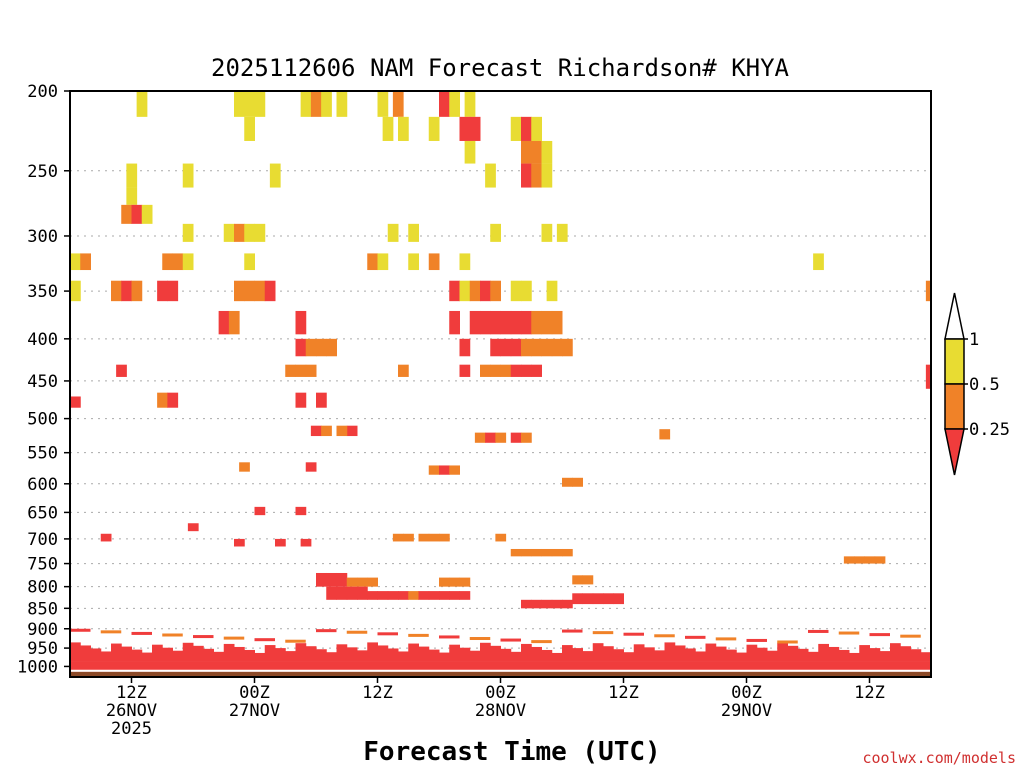 This screenshot has width=1024, height=768. I want to click on x-axis-label: Forecast Time (UTC), so click(511, 752).